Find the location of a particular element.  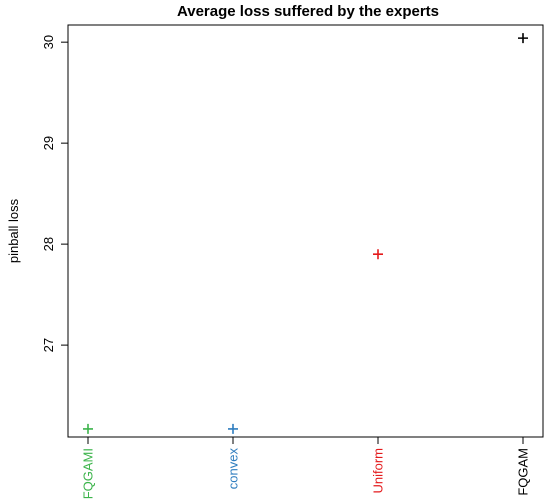

x-axis: FQGAMI convex Uniform FQGAM is located at coordinates (306, 468).